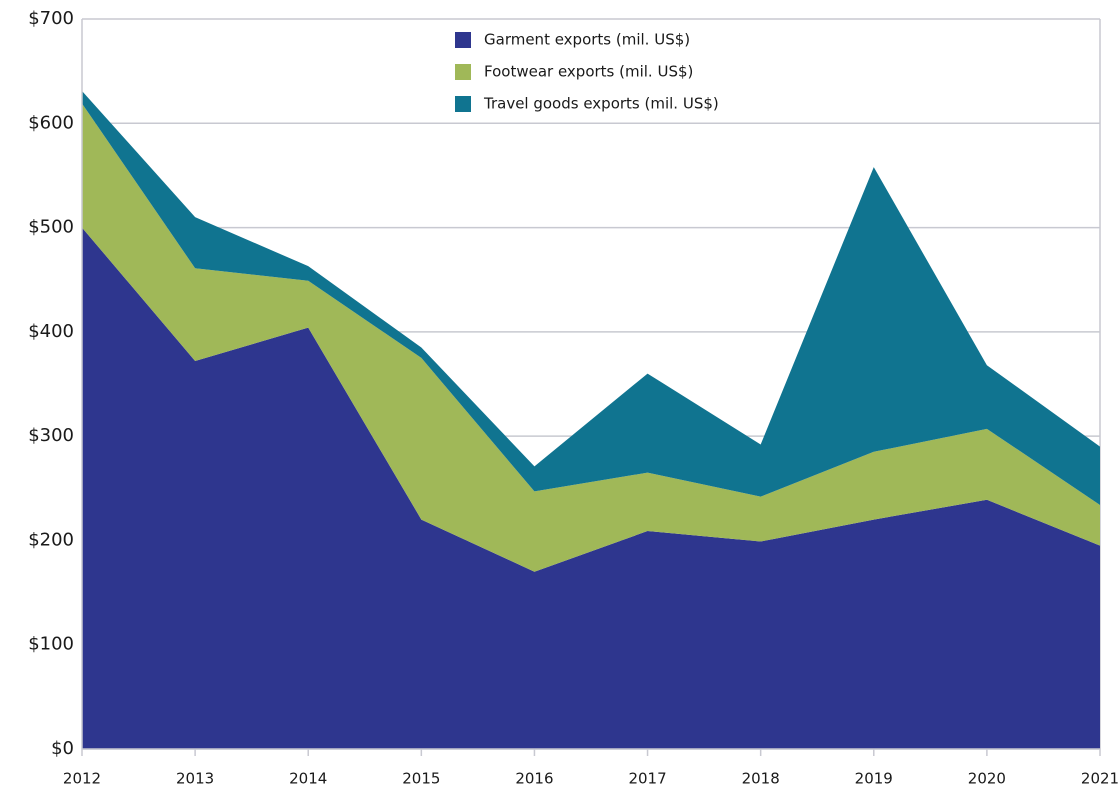  Describe the element at coordinates (987, 778) in the screenshot. I see `x-tick-label: 2020` at that location.